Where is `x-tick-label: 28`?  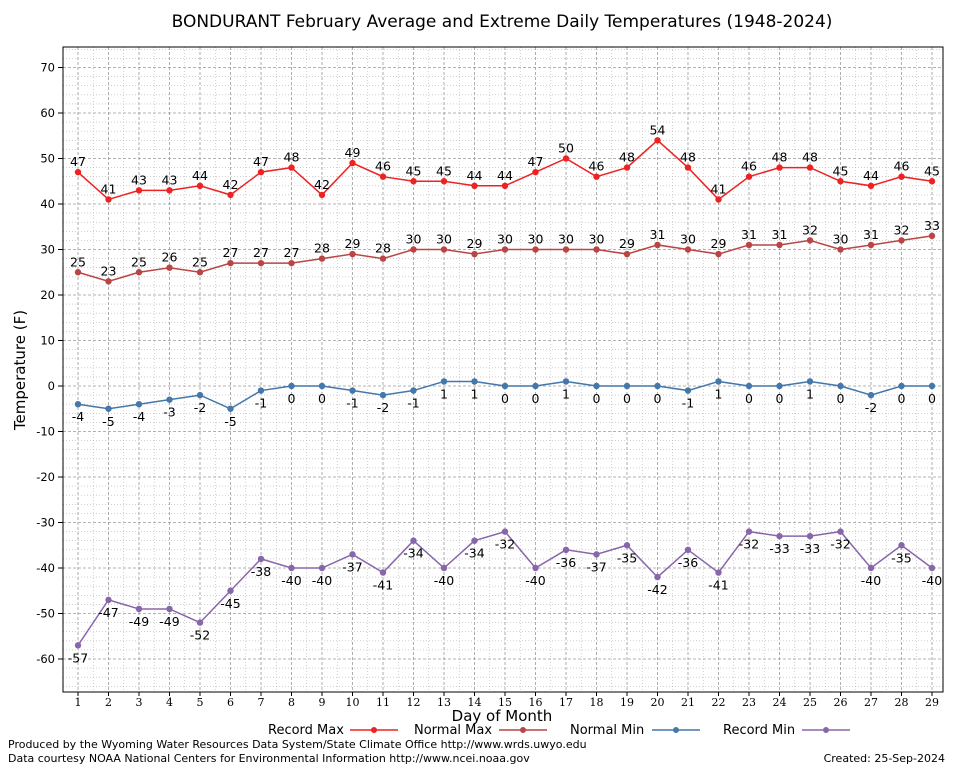
x-tick-label: 28 is located at coordinates (902, 702).